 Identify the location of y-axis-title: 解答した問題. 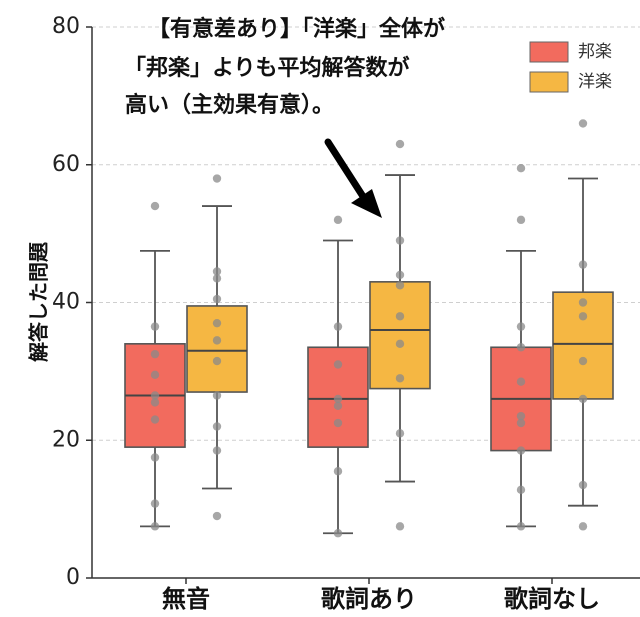
(39, 301).